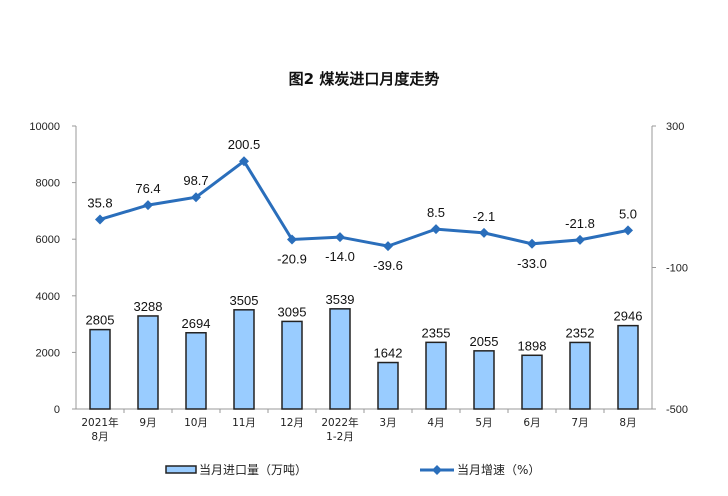 The height and width of the screenshot is (496, 728). I want to click on bar-value-label: 2055, so click(484, 341).